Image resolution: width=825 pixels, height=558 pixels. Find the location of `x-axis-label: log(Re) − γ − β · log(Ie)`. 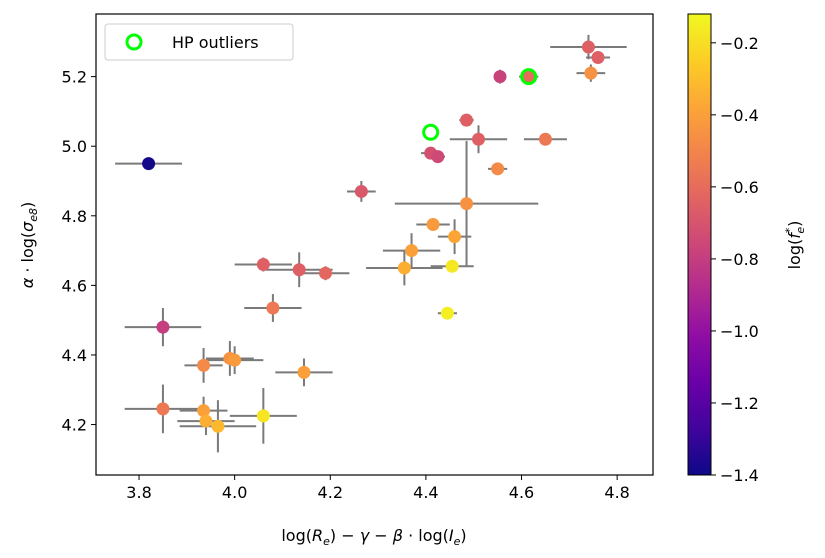

x-axis-label: log(Re) − γ − β · log(Ie) is located at coordinates (373, 537).